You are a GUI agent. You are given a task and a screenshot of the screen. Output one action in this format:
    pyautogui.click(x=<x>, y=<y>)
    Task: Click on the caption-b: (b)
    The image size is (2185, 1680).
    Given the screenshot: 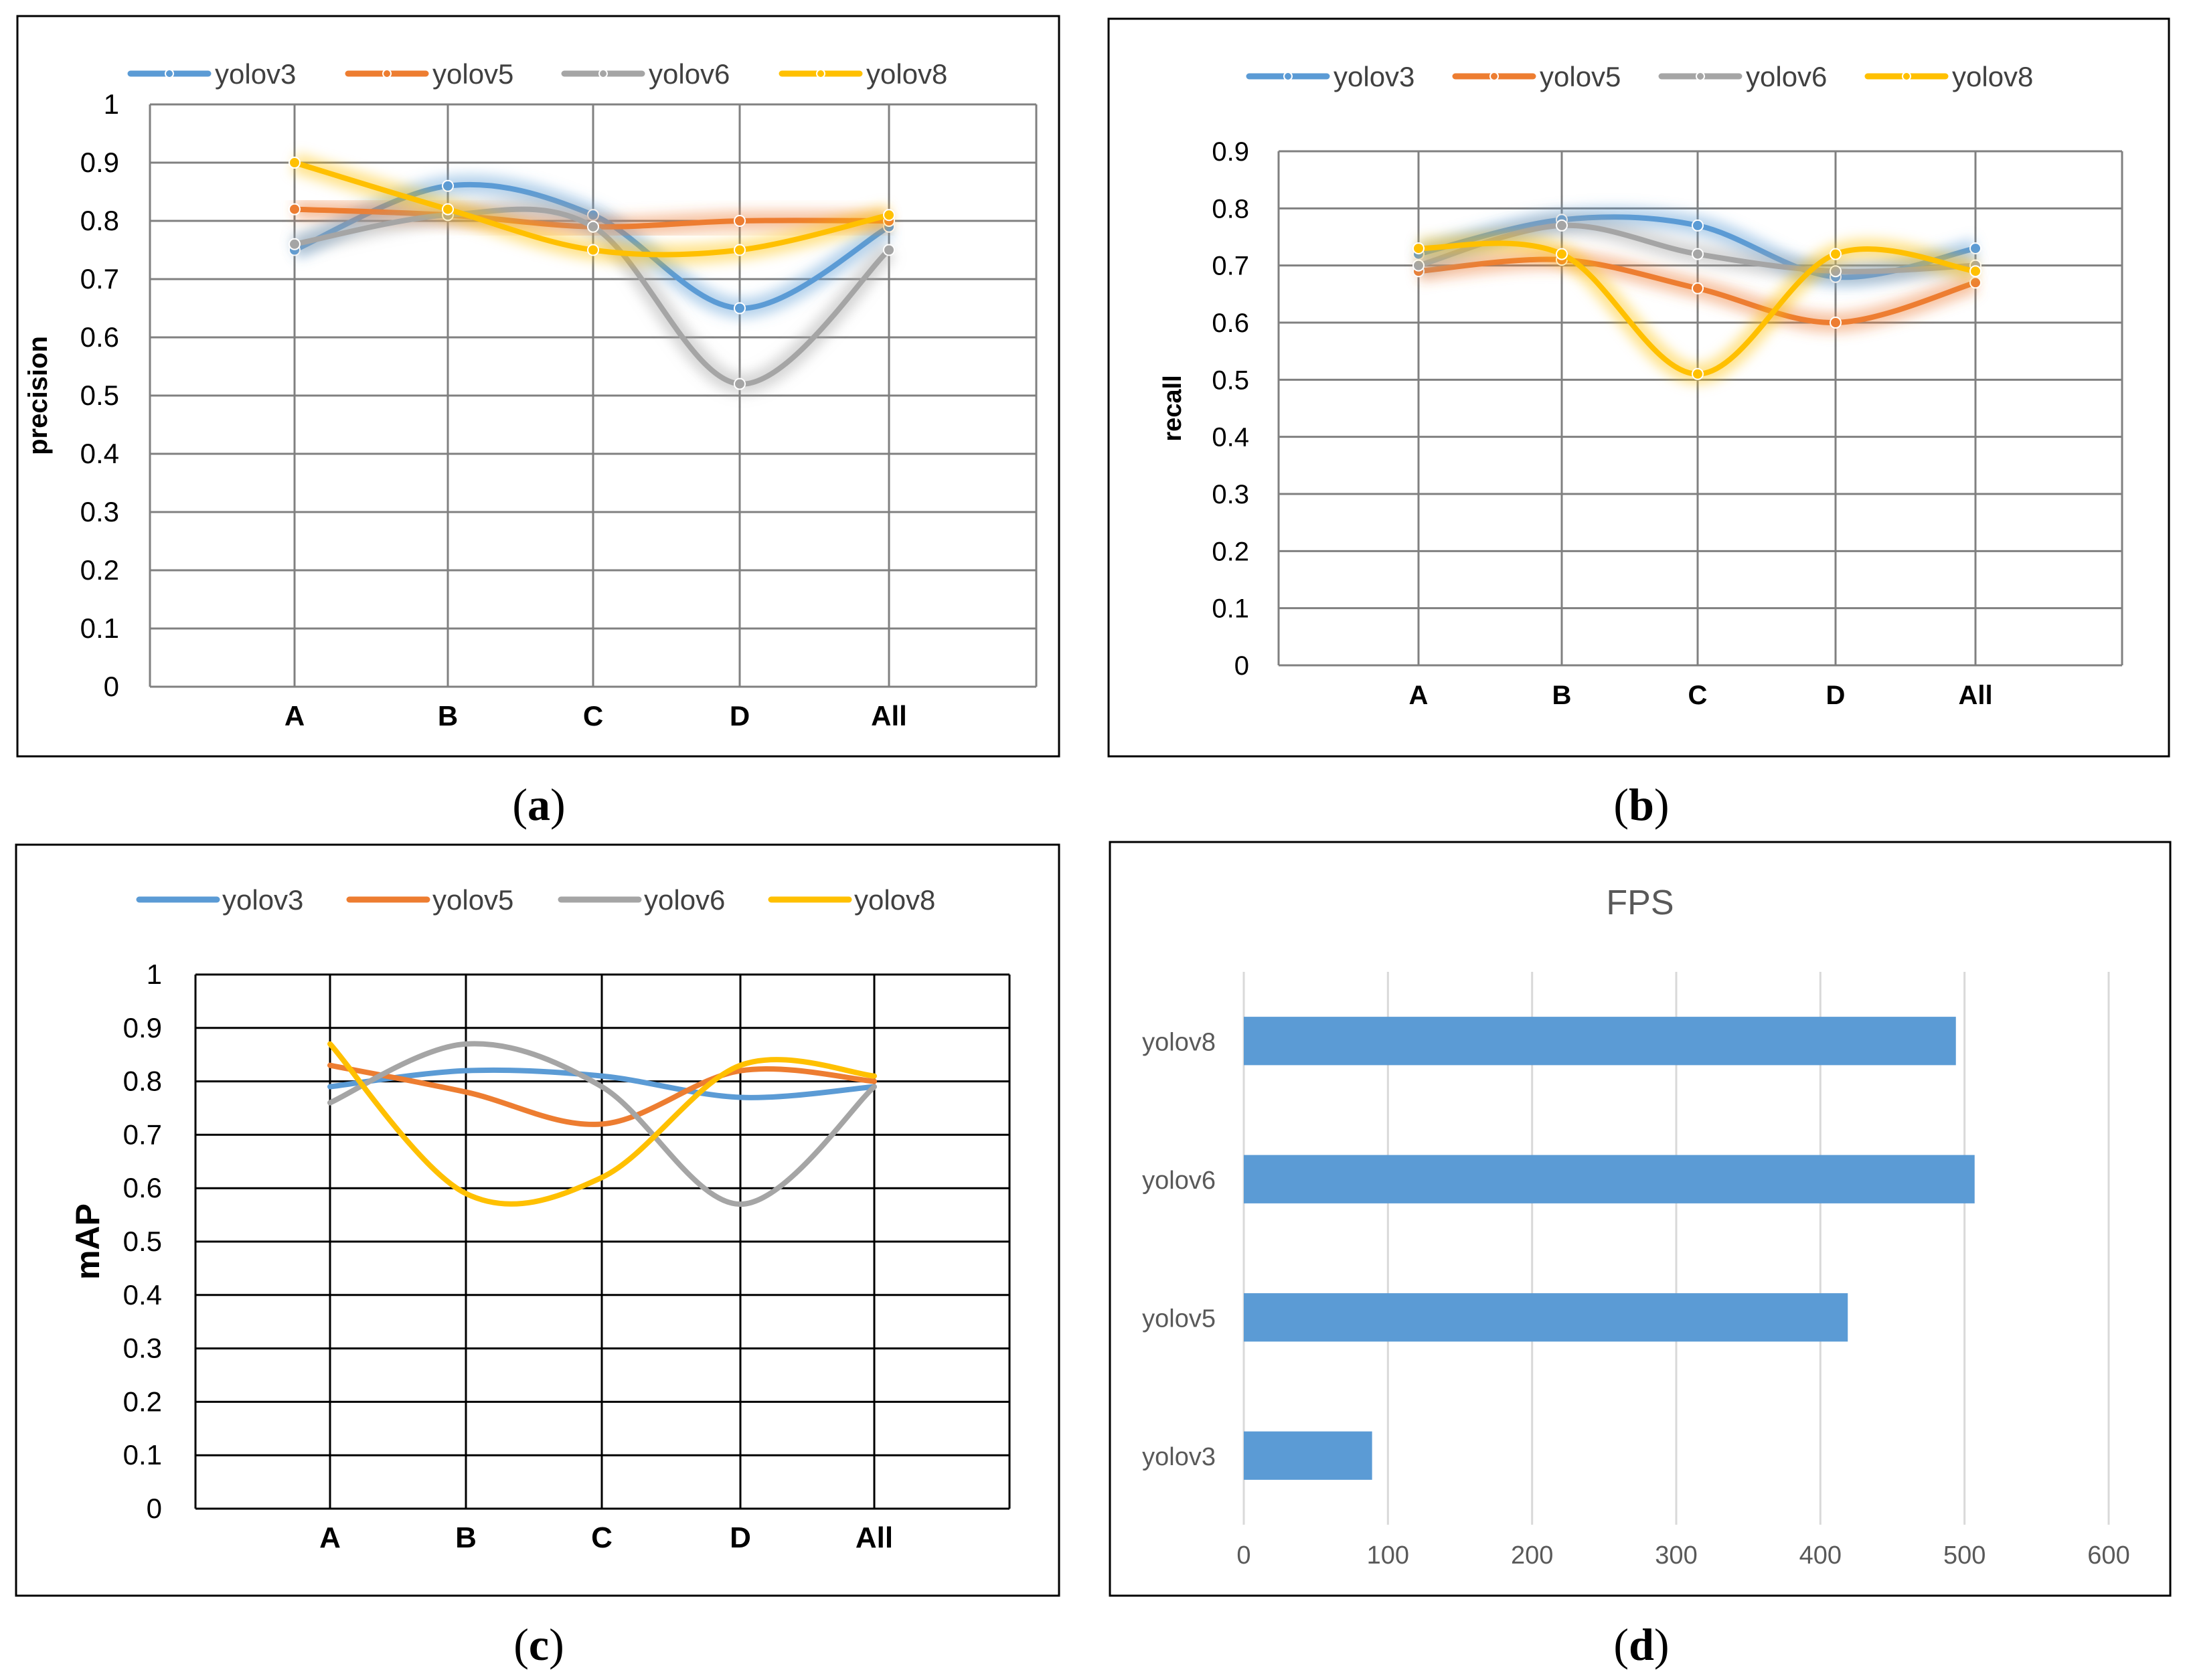 What is the action you would take?
    pyautogui.click(x=1641, y=804)
    